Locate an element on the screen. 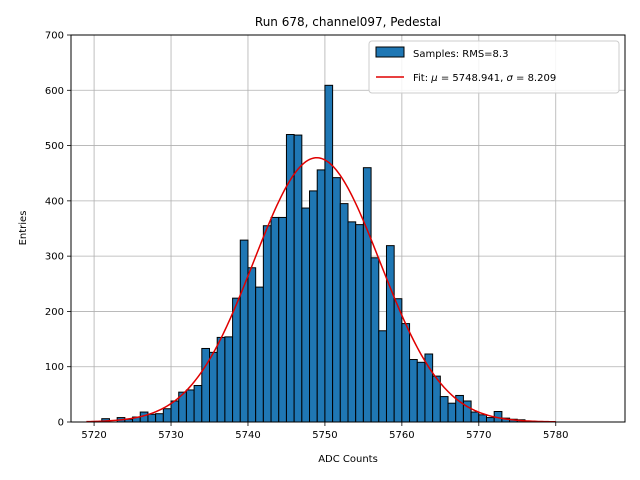 The height and width of the screenshot is (480, 640). x-tick-label: 5760 is located at coordinates (401, 435).